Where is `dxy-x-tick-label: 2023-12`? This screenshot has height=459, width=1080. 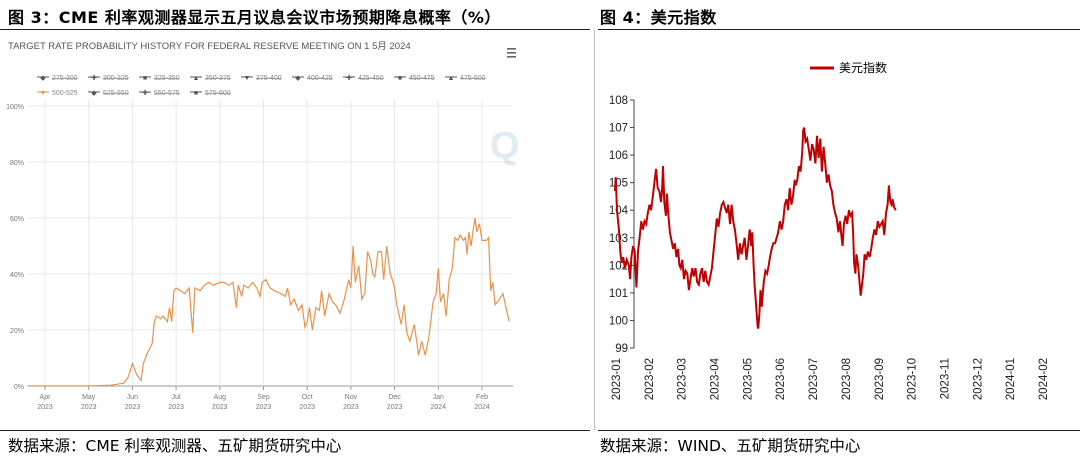
dxy-x-tick-label: 2023-12 is located at coordinates (978, 379).